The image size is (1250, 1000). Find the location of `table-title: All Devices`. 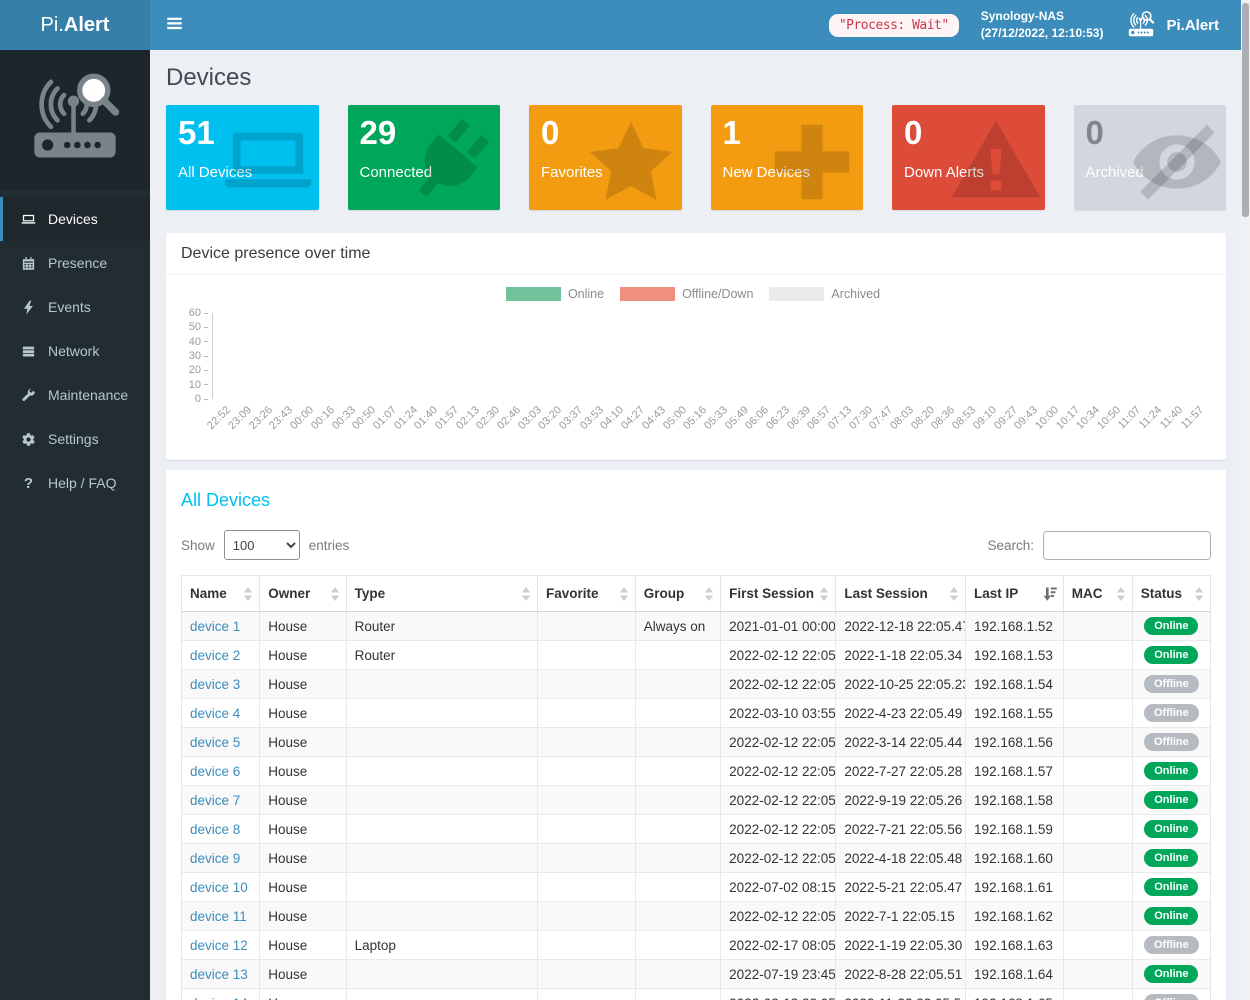

table-title: All Devices is located at coordinates (226, 500).